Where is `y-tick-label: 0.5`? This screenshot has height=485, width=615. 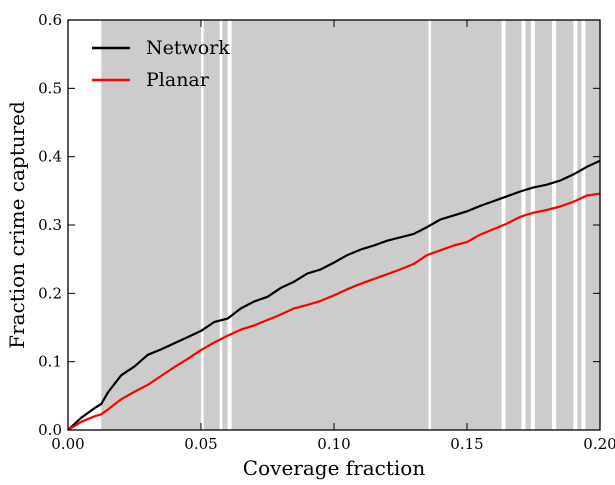
y-tick-label: 0.5 is located at coordinates (50, 88).